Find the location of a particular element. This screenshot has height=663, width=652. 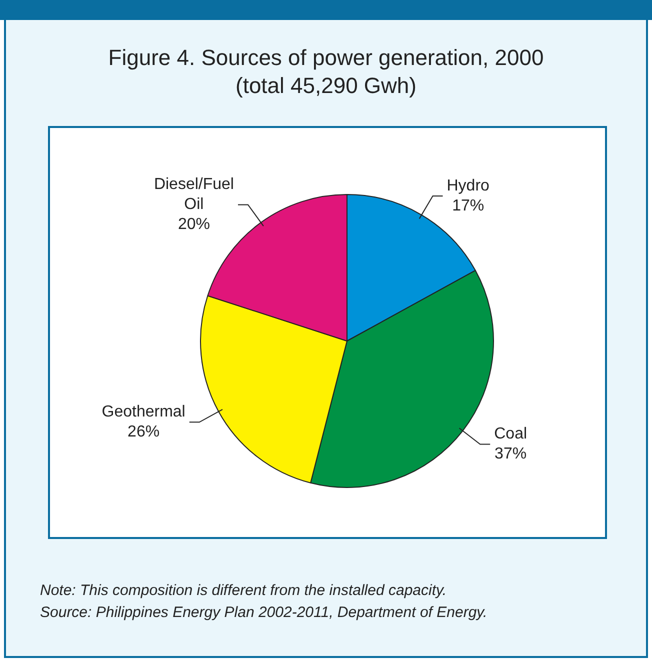

data-label: 26% is located at coordinates (144, 432).